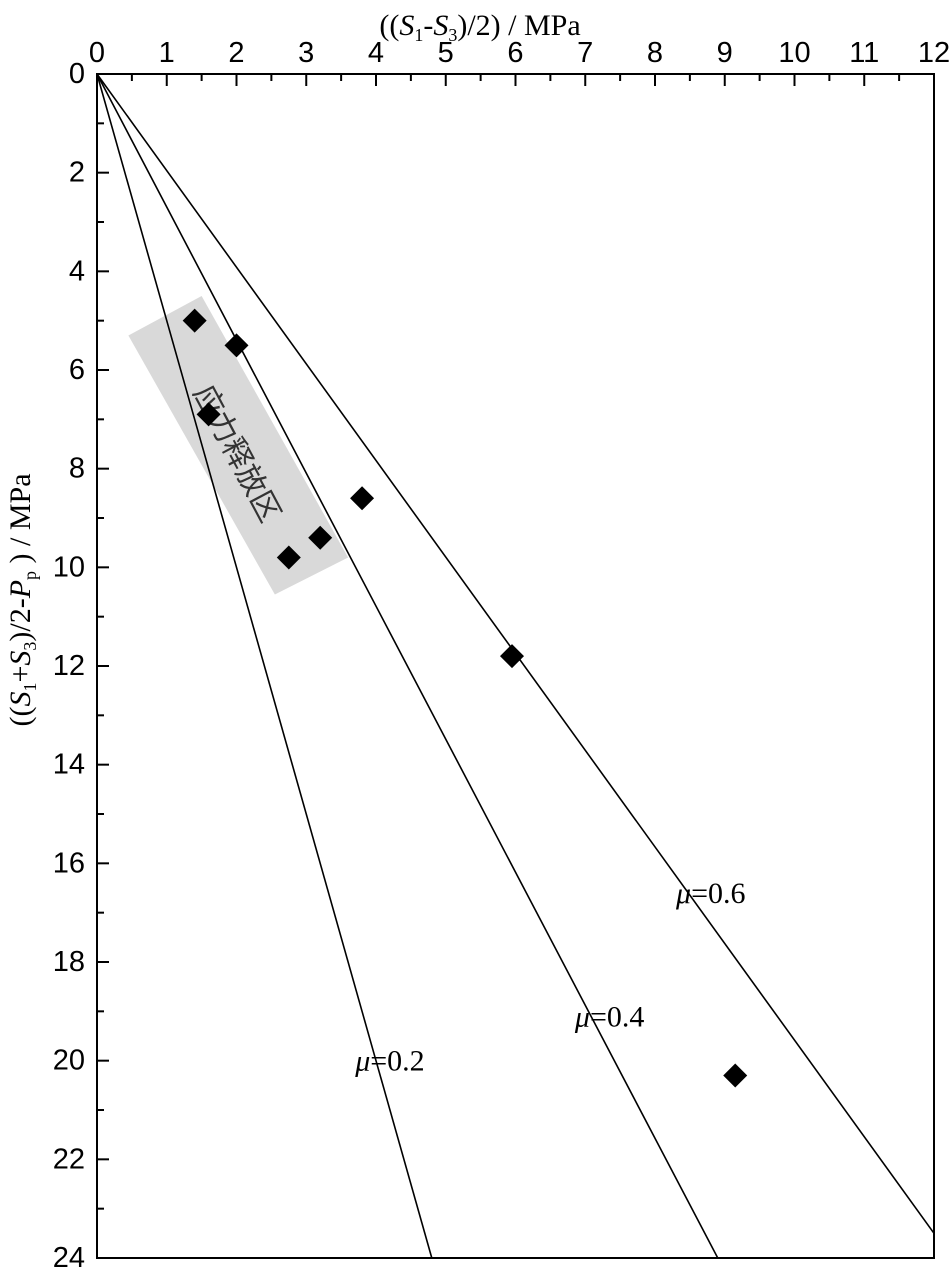 Image resolution: width=950 pixels, height=1272 pixels. What do you see at coordinates (22, 599) in the screenshot?
I see `y-axis-title: ((S1+S3)/2-Pp ) / MPa` at bounding box center [22, 599].